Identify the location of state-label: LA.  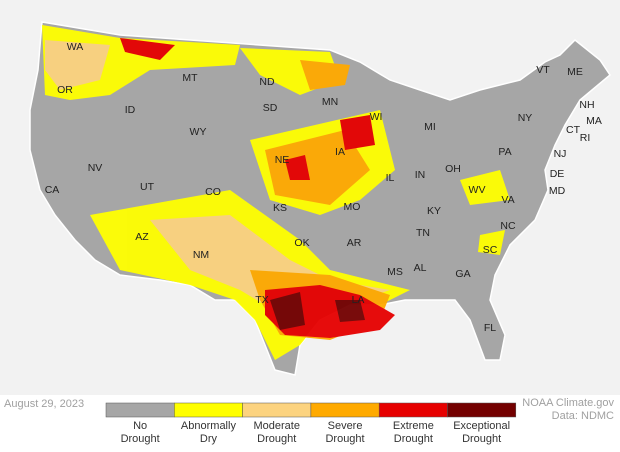
(358, 300).